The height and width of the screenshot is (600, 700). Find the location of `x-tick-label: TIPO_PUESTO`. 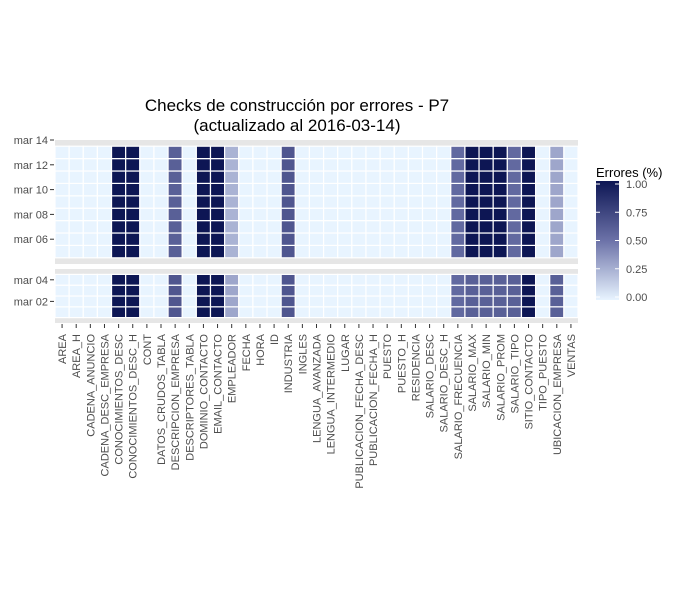

x-tick-label: TIPO_PUESTO is located at coordinates (544, 372).